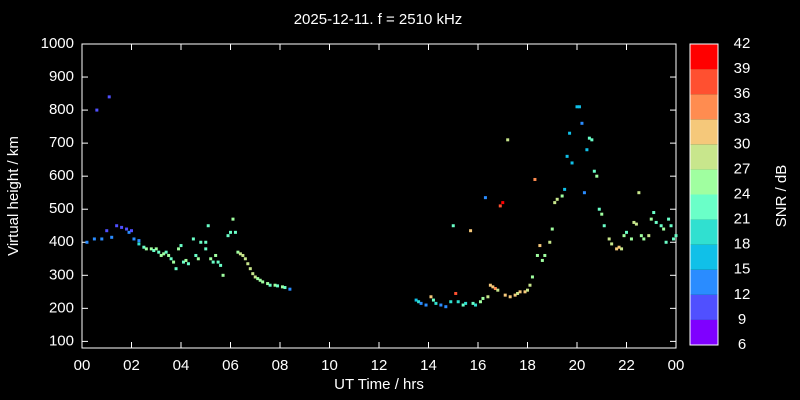  Describe the element at coordinates (742, 193) in the screenshot. I see `colorbar-tick-label: 24` at that location.